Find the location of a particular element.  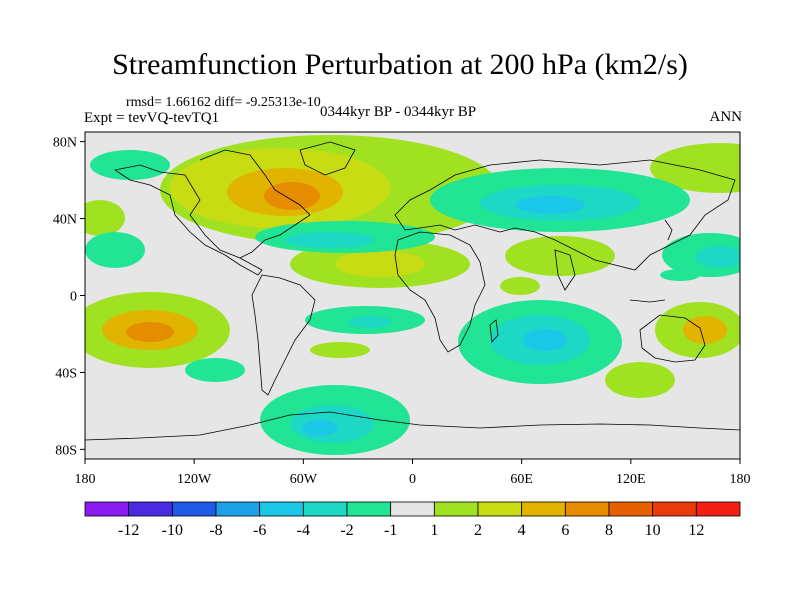

lon-tick-label: 120E is located at coordinates (631, 479).